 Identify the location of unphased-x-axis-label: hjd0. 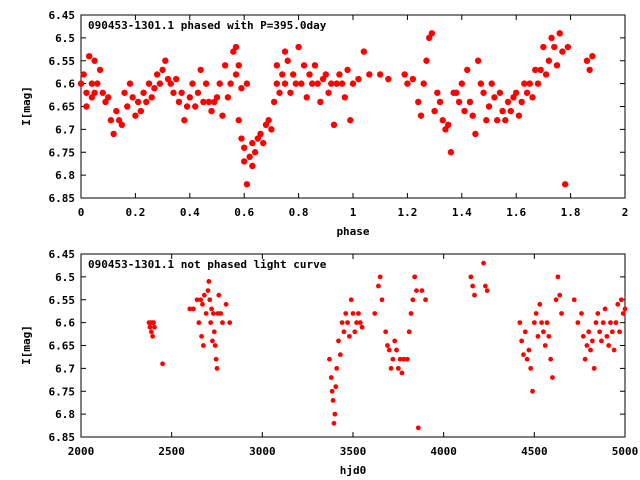
(353, 470).